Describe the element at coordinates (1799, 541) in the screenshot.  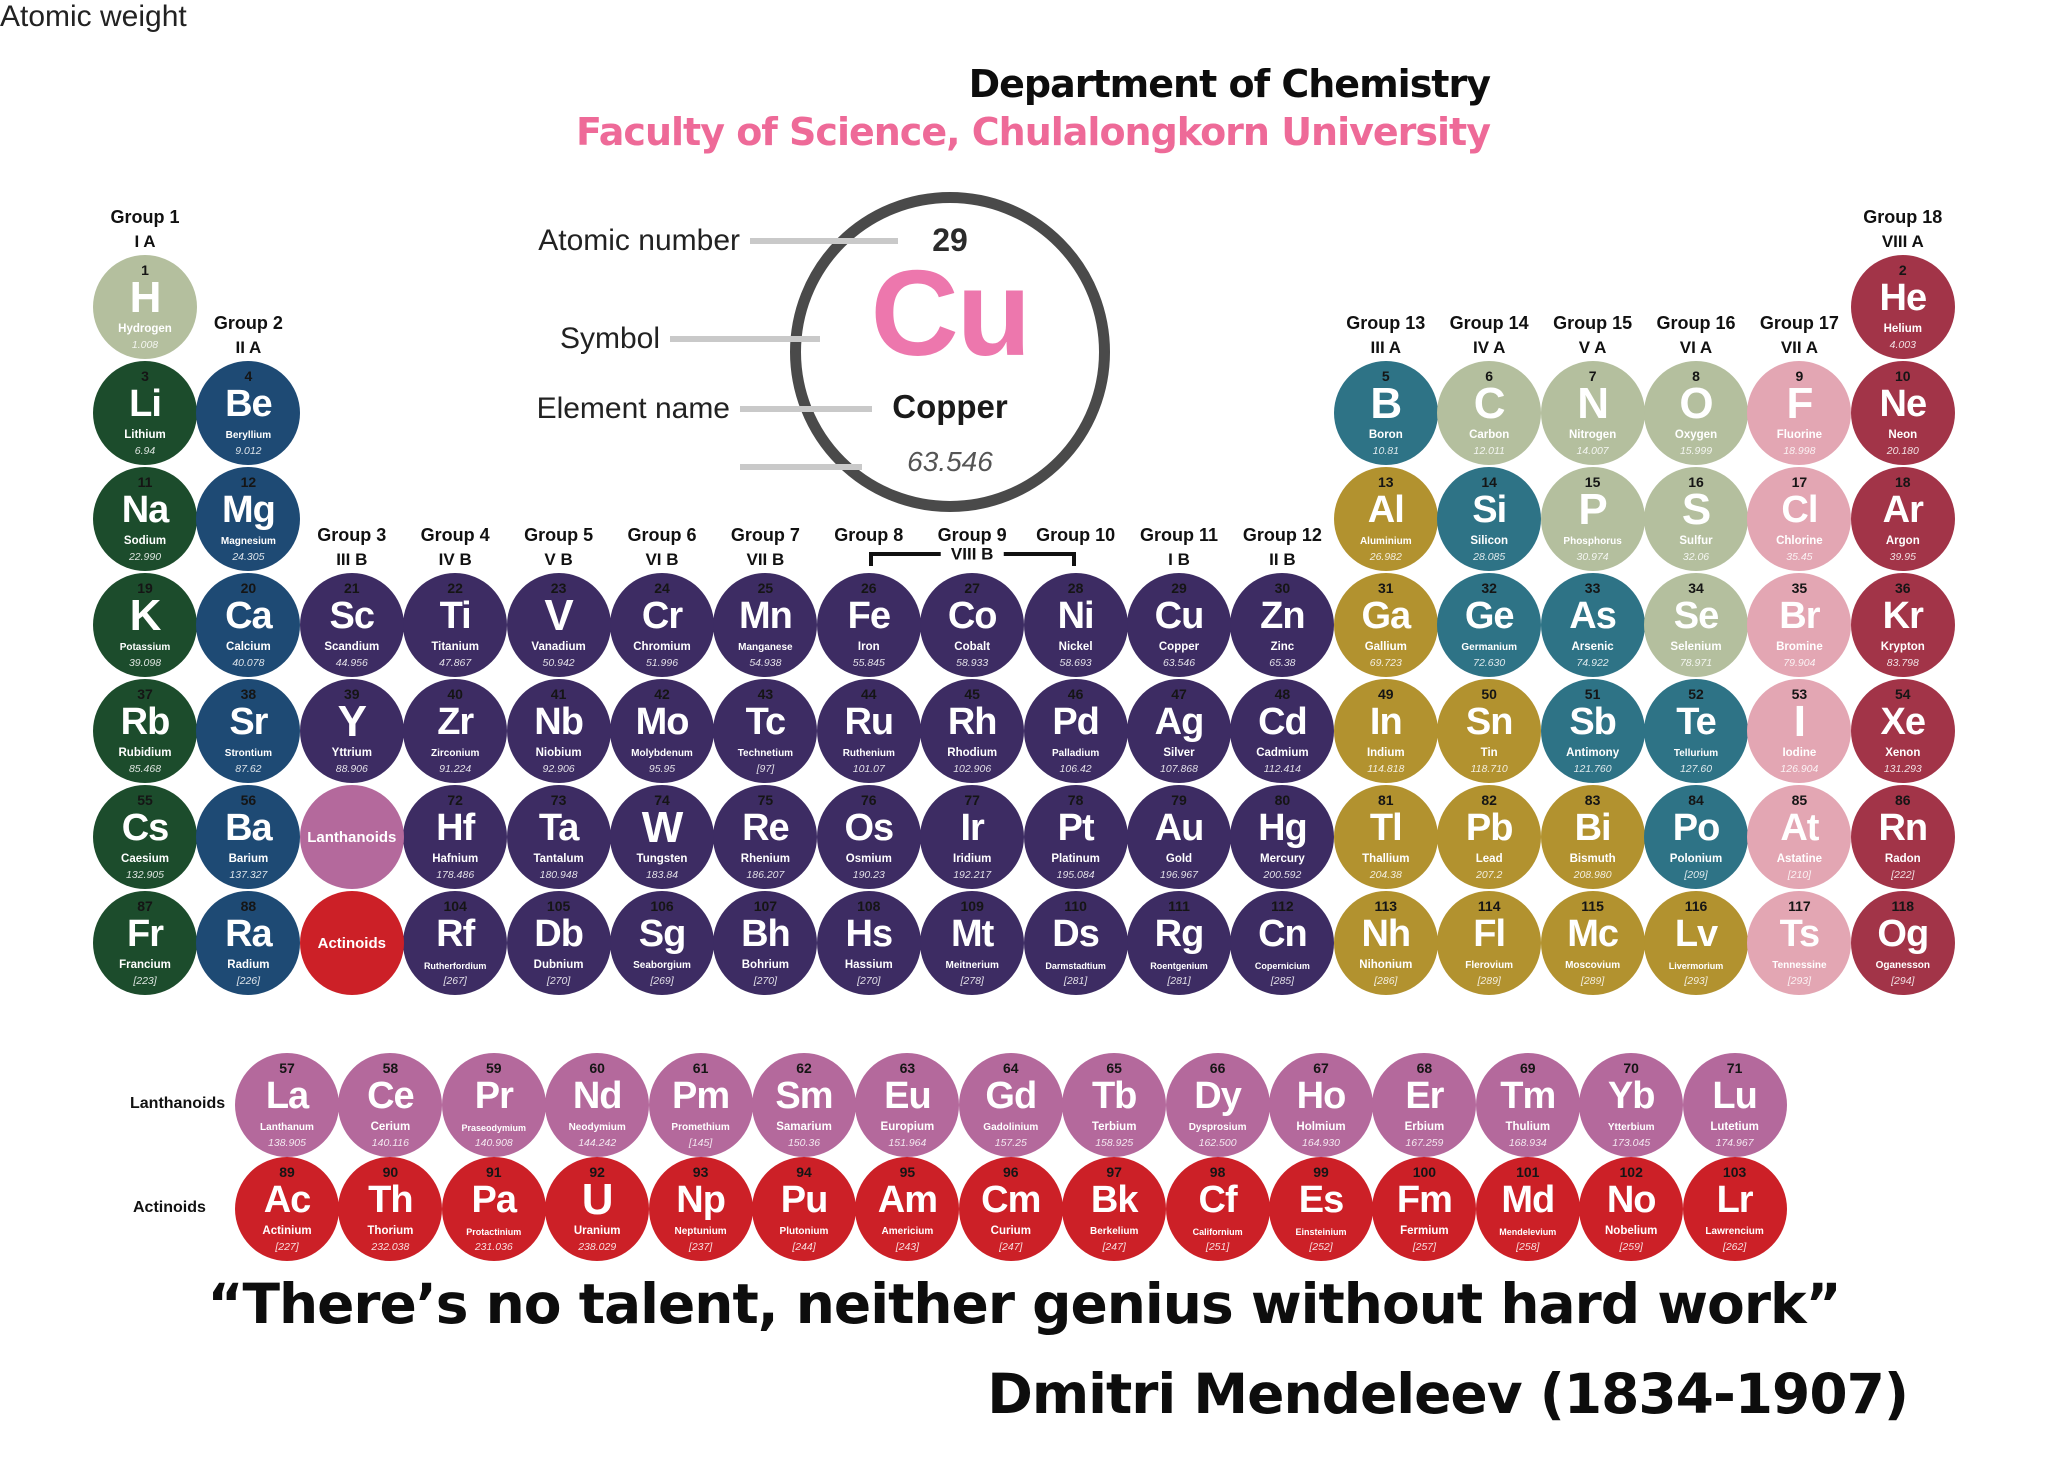
I see `element-name: Chlorine` at that location.